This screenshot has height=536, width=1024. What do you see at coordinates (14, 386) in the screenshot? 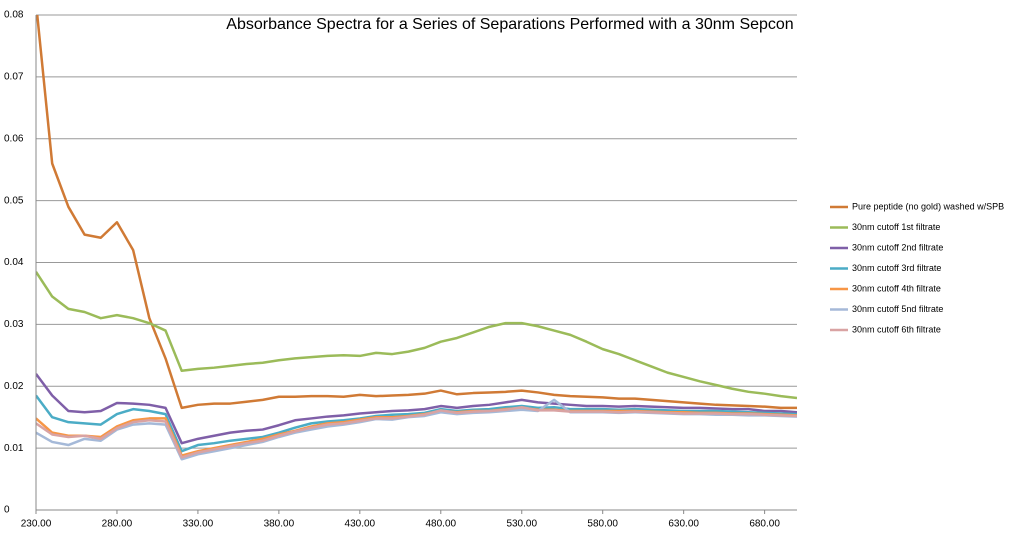
I see `y-tick-label: 0.02` at bounding box center [14, 386].